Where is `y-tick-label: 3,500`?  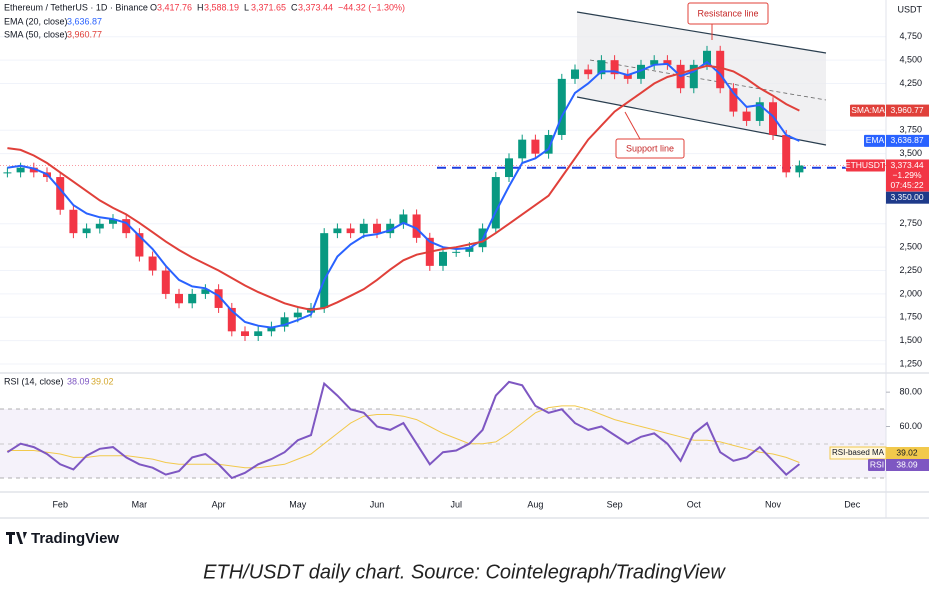
y-tick-label: 3,500 is located at coordinates (910, 153).